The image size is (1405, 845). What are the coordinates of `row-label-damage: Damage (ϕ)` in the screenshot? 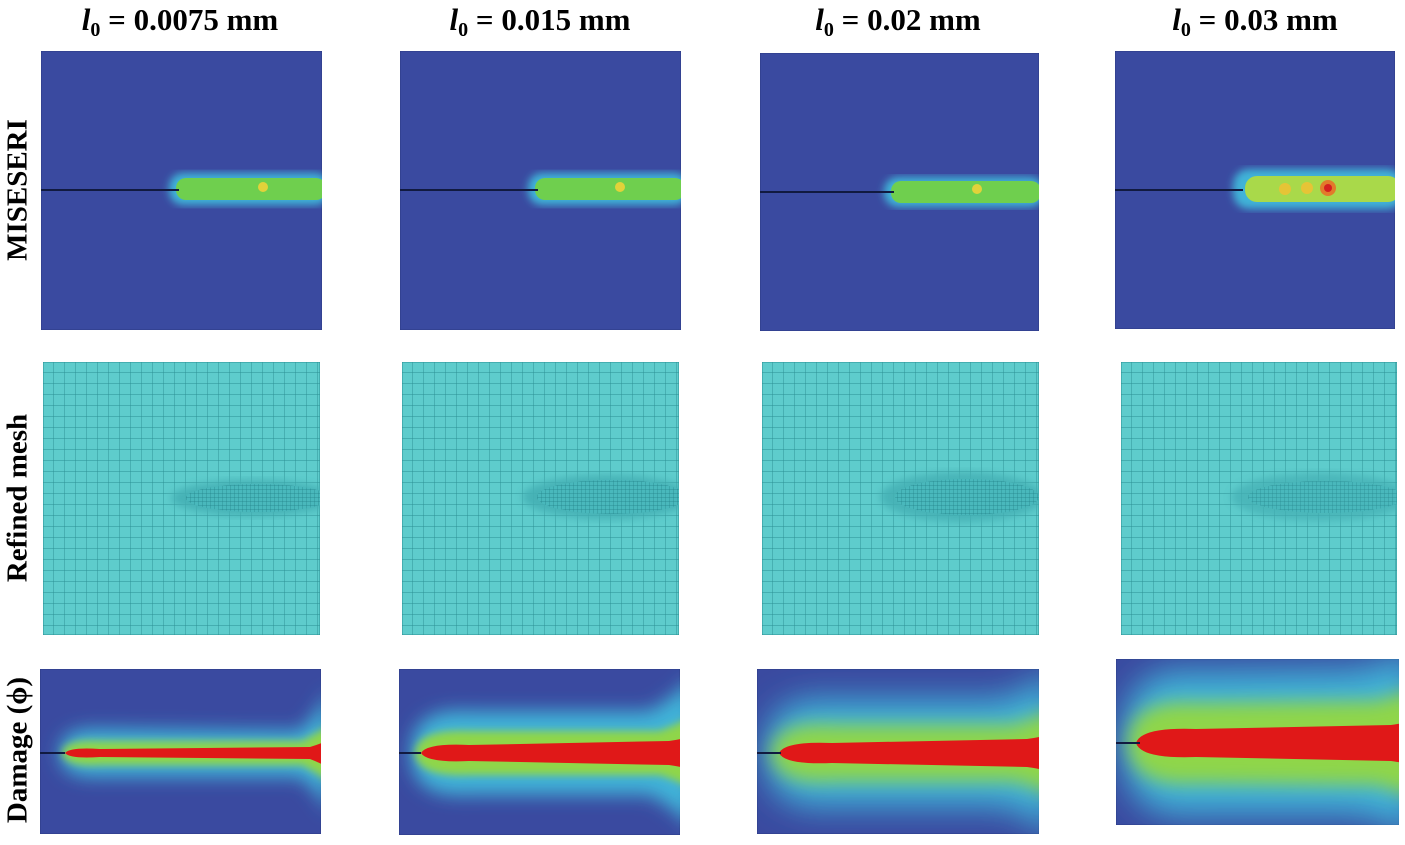 It's located at (17, 750).